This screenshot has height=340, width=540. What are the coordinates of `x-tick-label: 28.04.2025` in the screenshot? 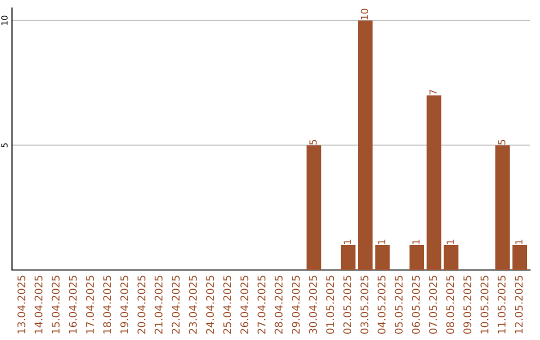 It's located at (278, 305).